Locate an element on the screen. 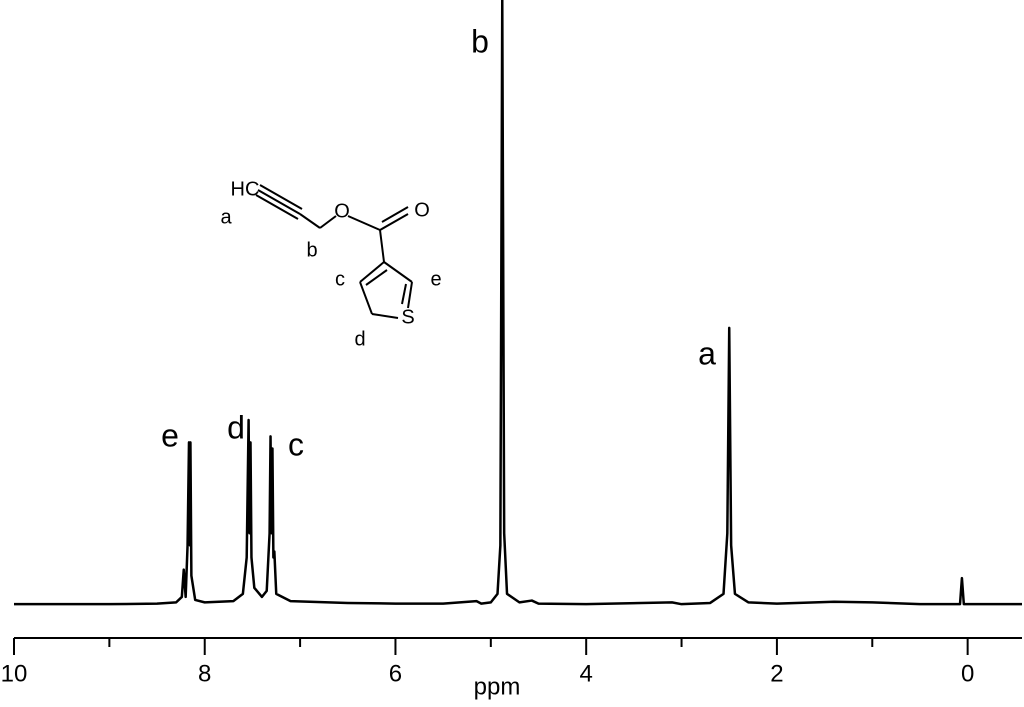 This screenshot has width=1024, height=707. peak-label: a is located at coordinates (707, 353).